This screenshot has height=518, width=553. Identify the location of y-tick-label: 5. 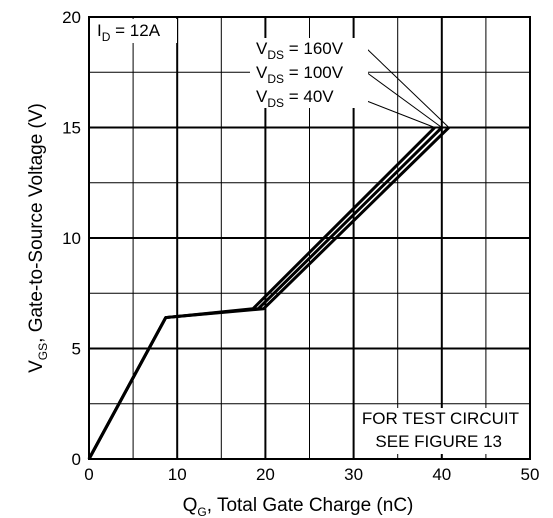
(76, 349).